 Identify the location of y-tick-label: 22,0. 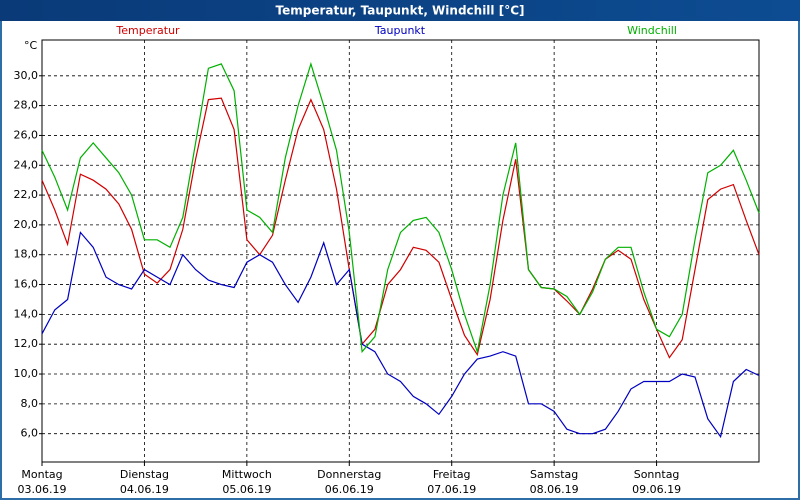
(26, 194).